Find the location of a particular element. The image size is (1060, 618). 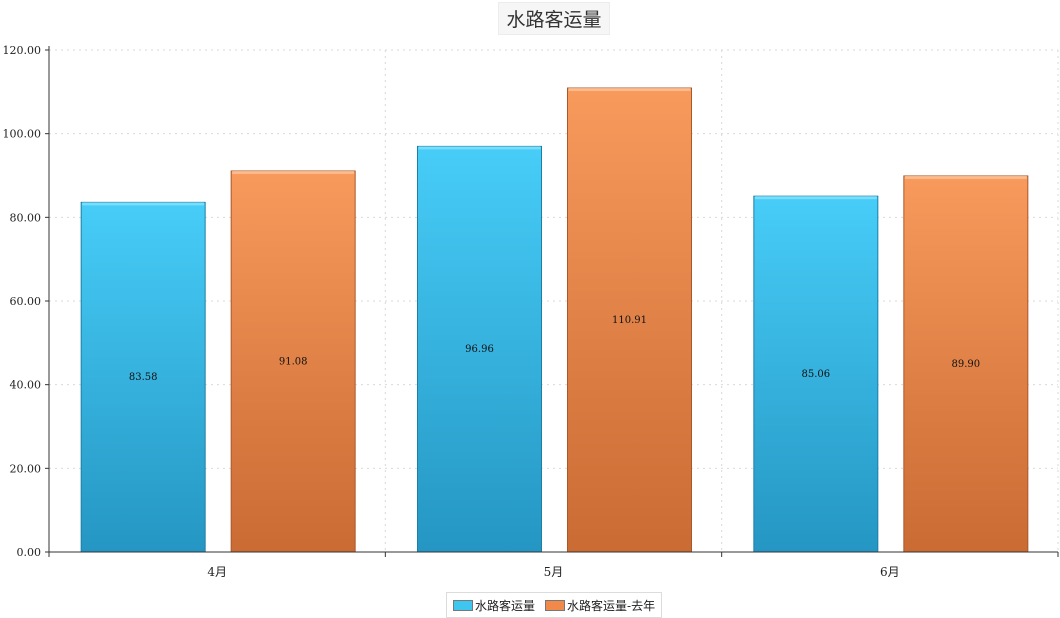

data-label: 83.58 is located at coordinates (143, 377).